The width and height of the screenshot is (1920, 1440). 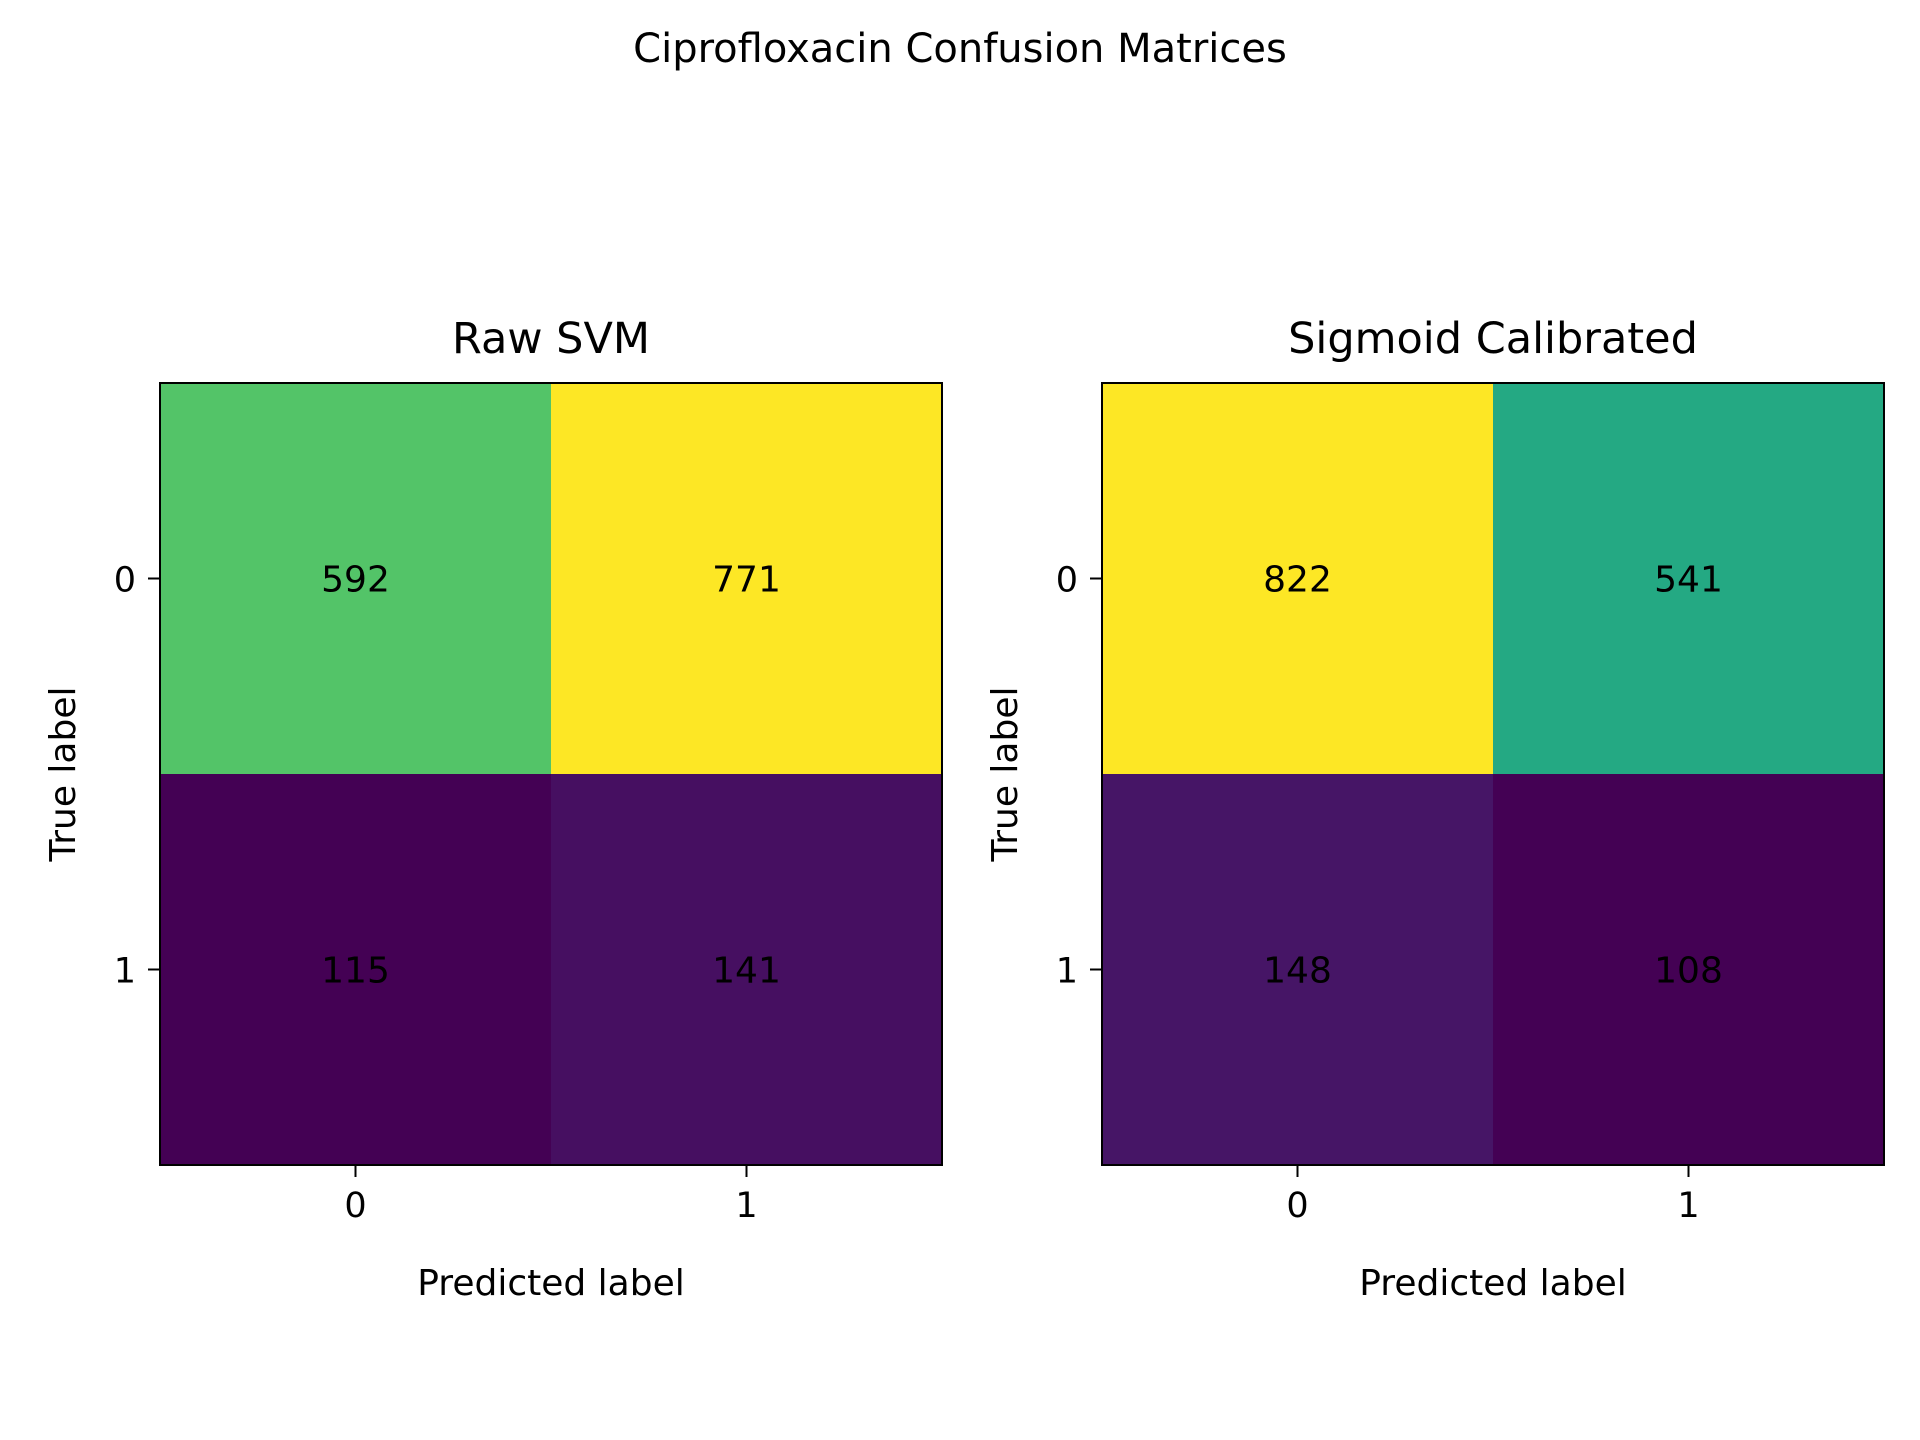 I want to click on cell-value-label: 141, so click(x=746, y=971).